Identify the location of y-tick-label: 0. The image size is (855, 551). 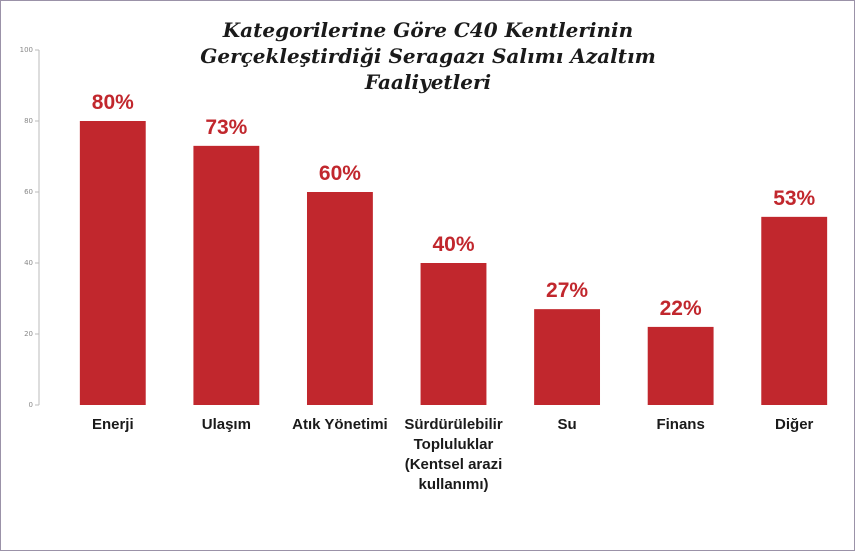
(31, 405).